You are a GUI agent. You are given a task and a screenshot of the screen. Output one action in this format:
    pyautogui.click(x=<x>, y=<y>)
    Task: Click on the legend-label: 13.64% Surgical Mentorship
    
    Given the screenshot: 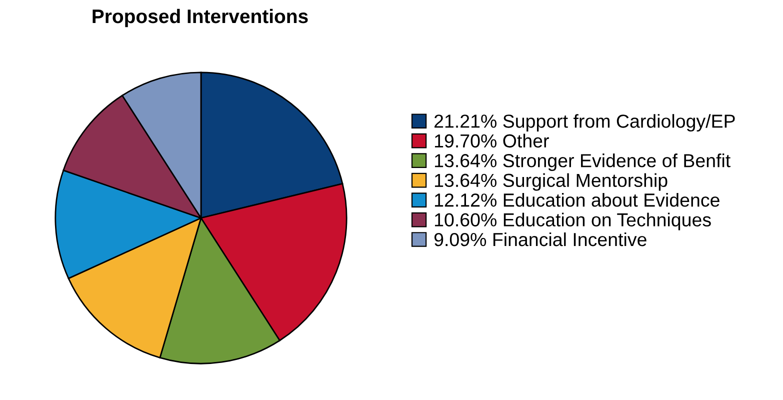 What is the action you would take?
    pyautogui.click(x=551, y=182)
    